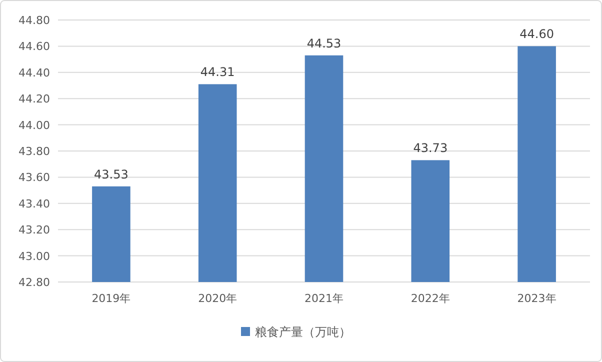  I want to click on data-label: 44.53, so click(324, 43).